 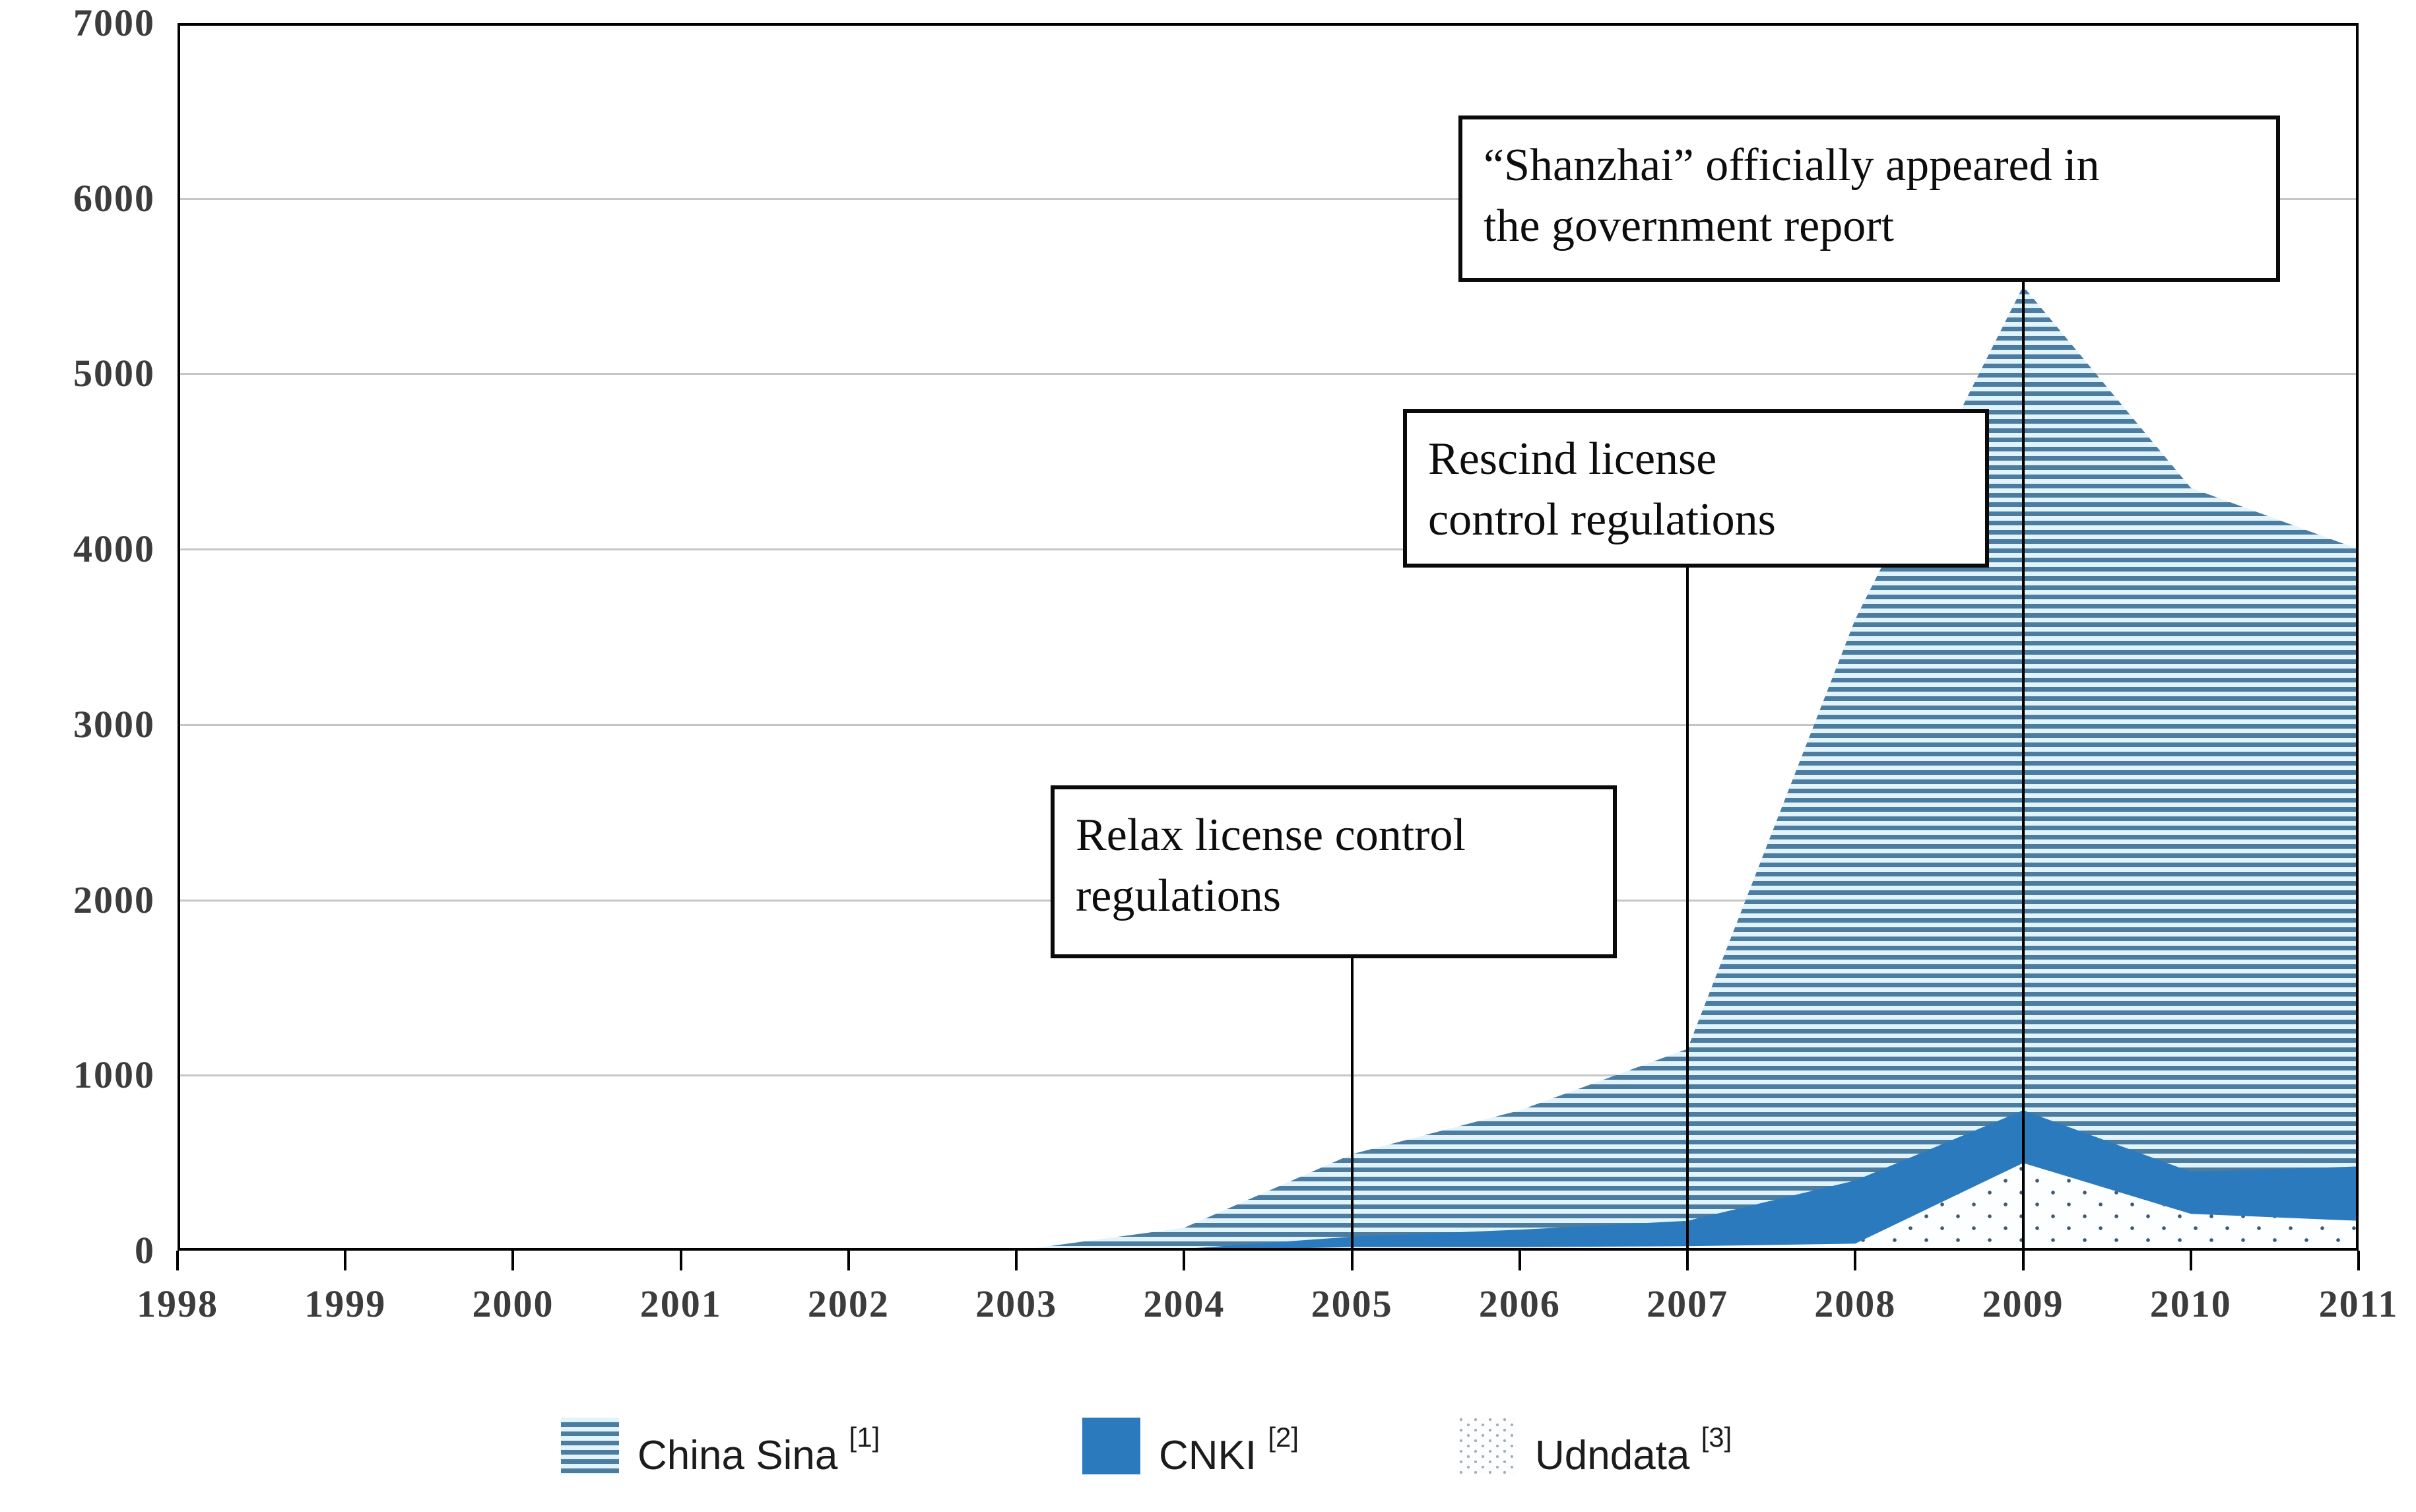 I want to click on x-tick-label-2006: 2006, so click(x=1519, y=1303).